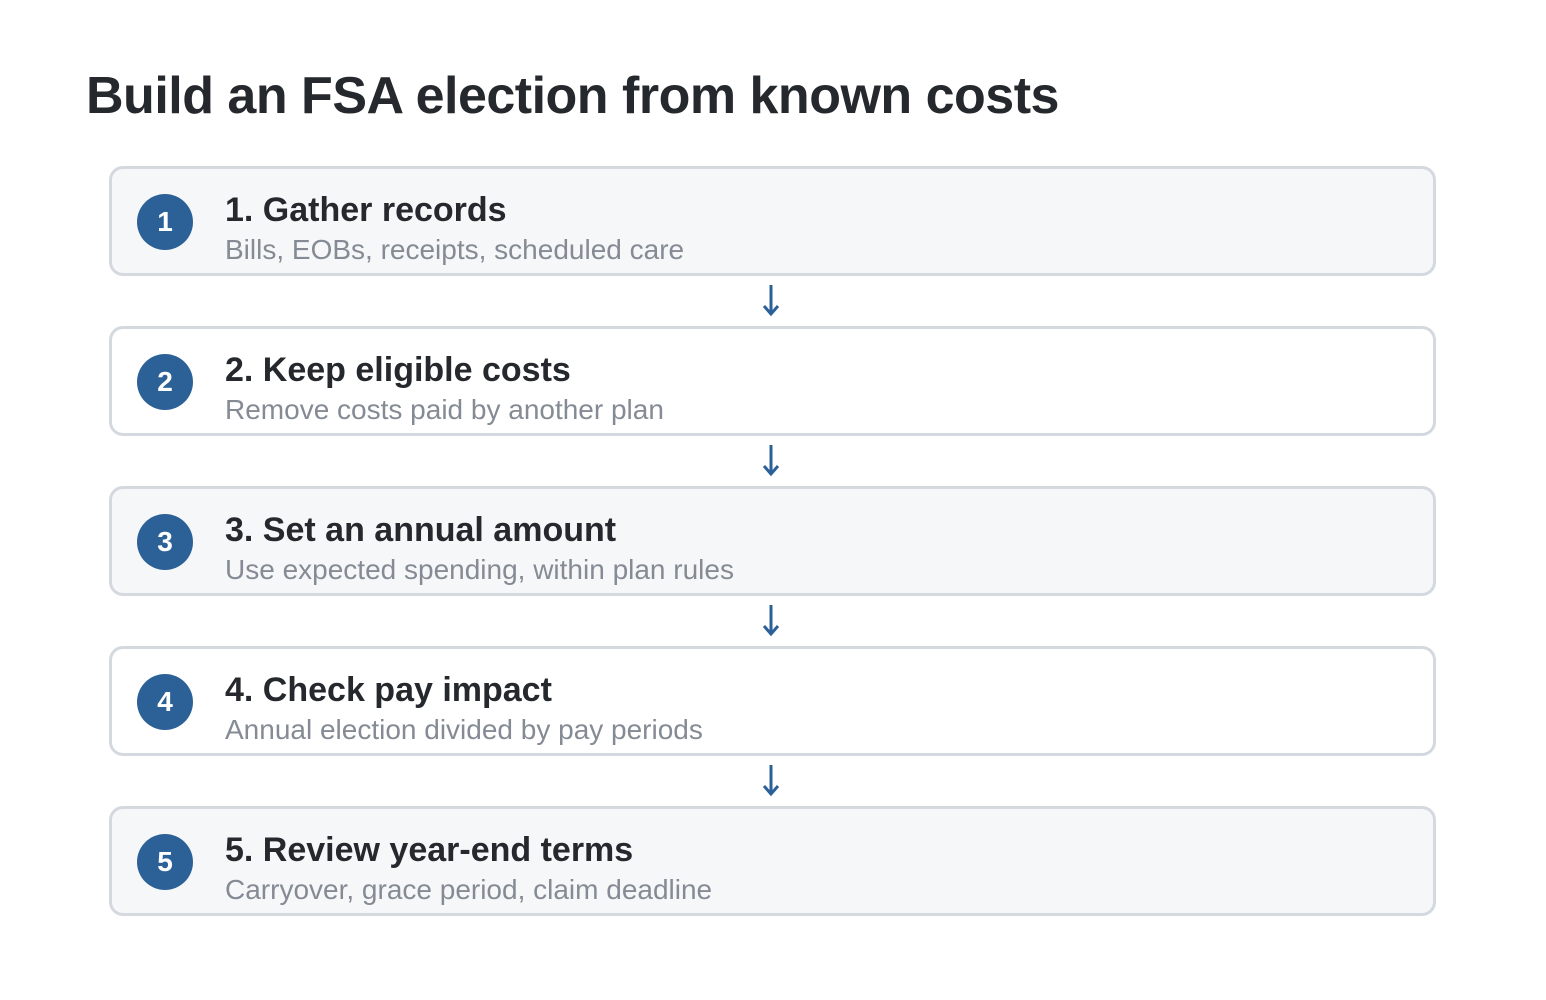  I want to click on step-badge-4: 4, so click(165, 702).